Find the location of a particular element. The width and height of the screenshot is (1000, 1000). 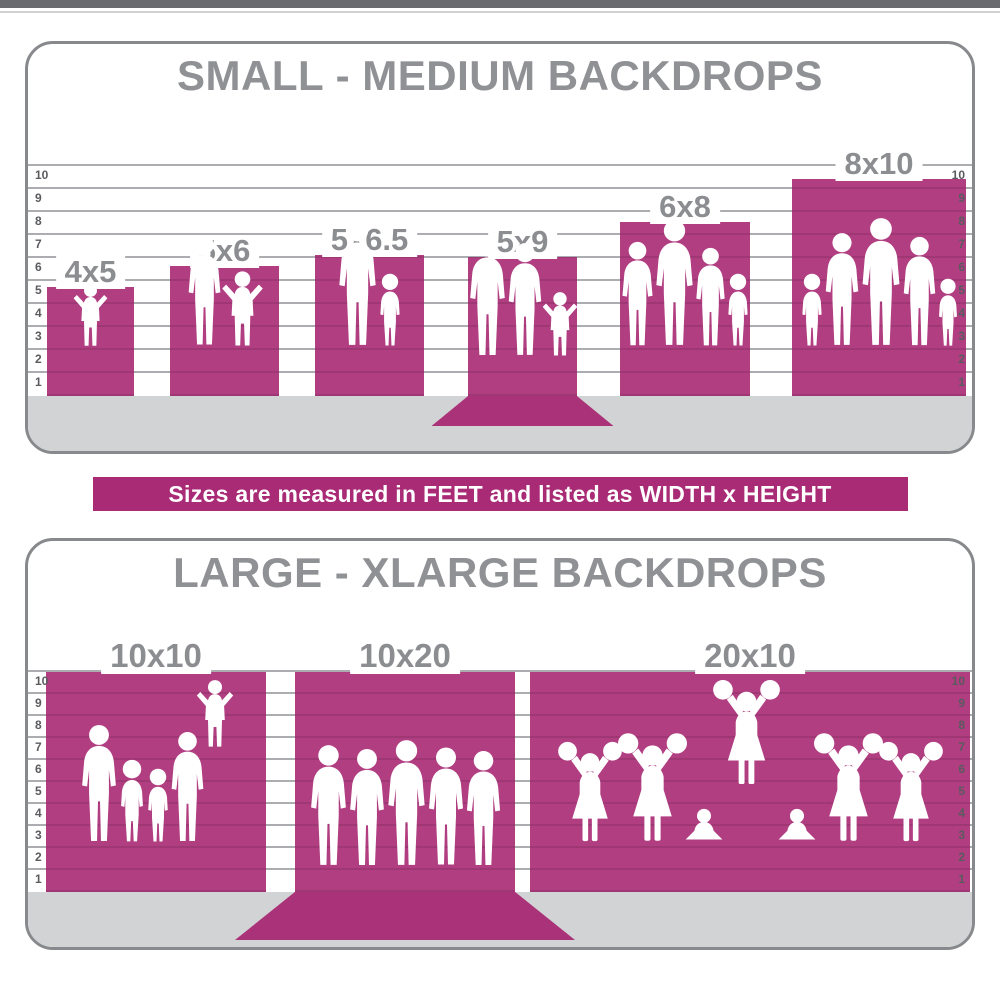

top-border-strip is located at coordinates (500, 4).